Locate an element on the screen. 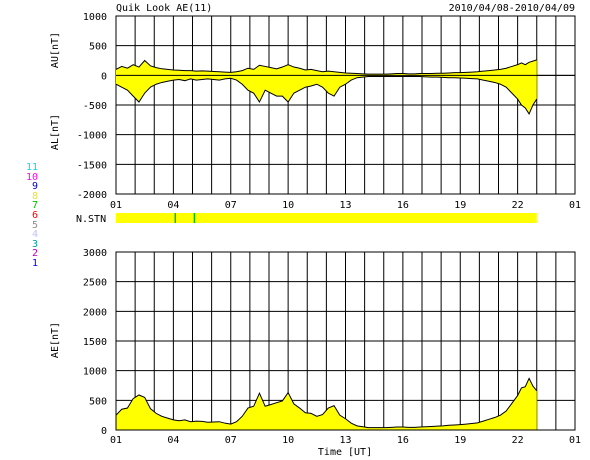 The image size is (590, 460). ae-ytick-label: 1000 is located at coordinates (95, 372).